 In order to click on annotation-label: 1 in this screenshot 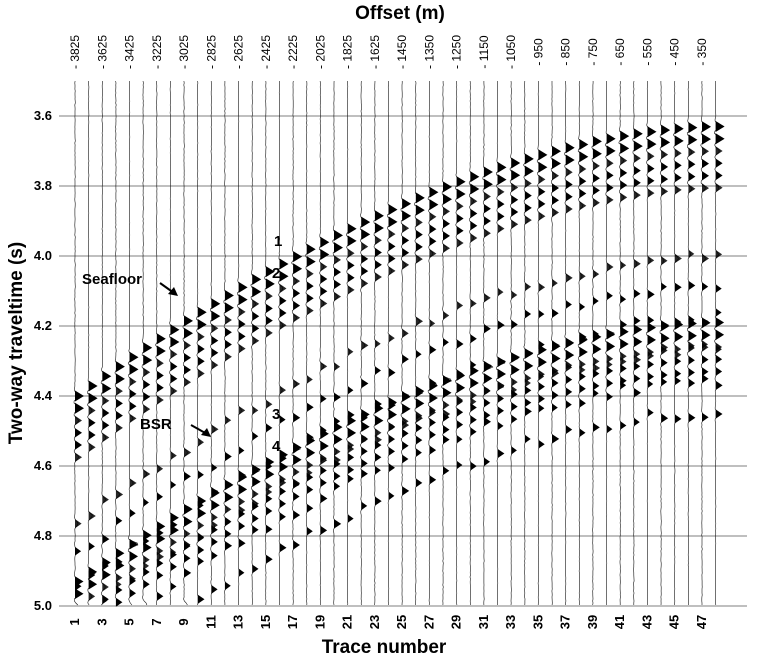, I will do `click(278, 241)`.